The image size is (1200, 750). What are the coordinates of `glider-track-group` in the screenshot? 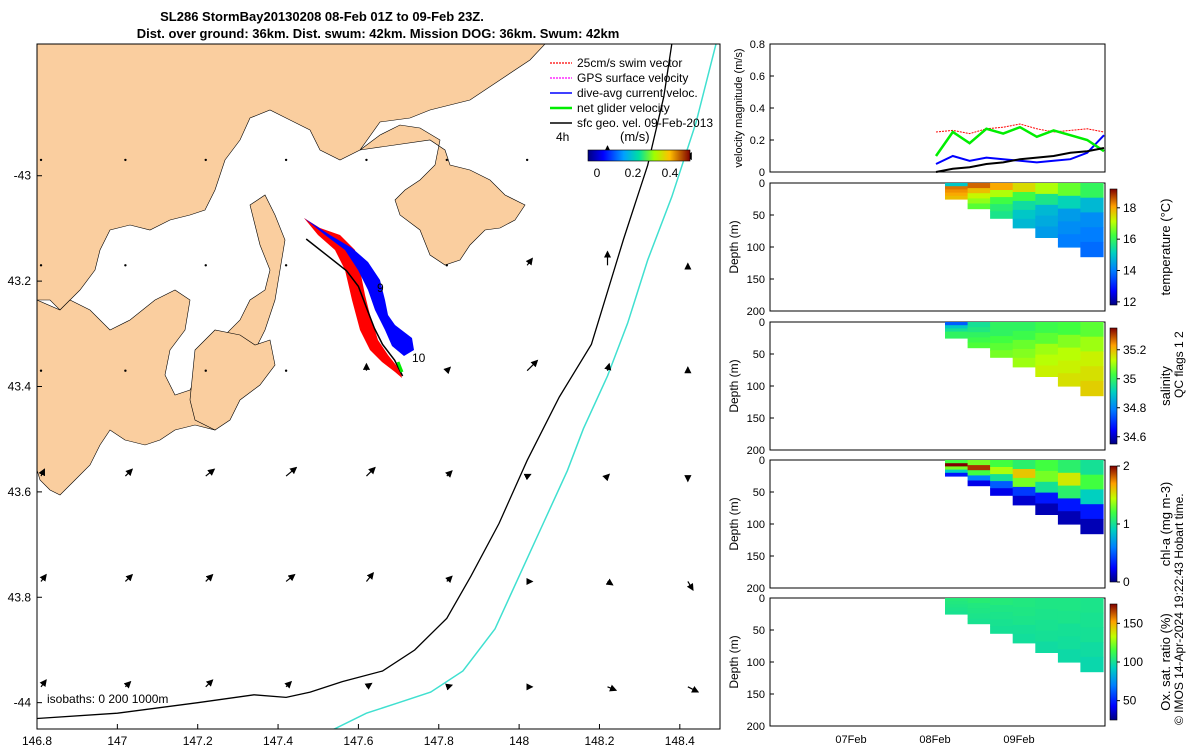 It's located at (359, 298).